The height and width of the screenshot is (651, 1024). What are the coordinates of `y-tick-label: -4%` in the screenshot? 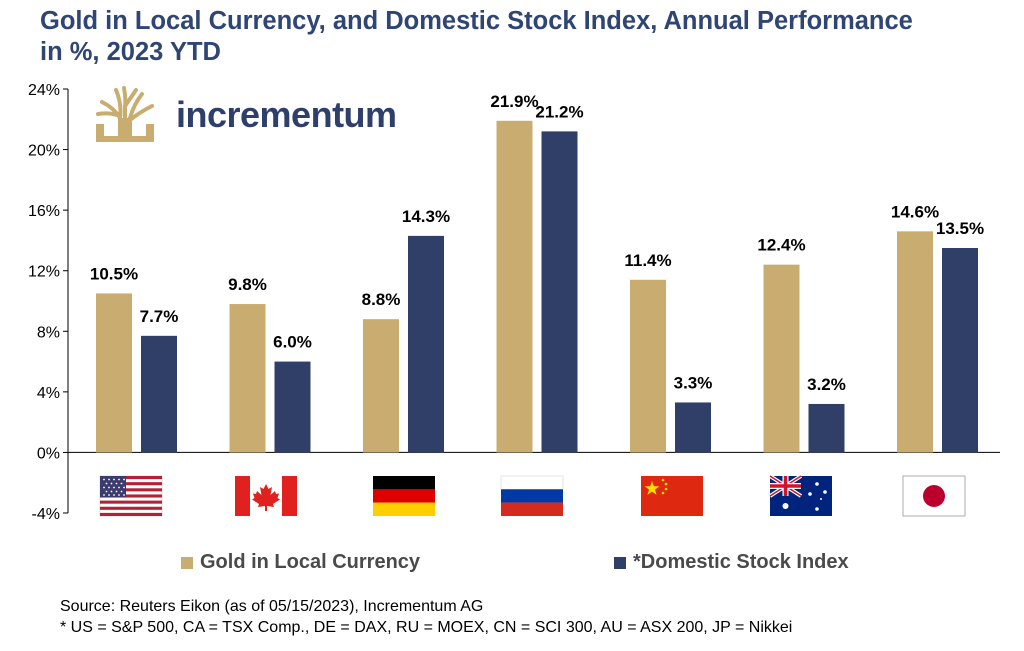 It's located at (46, 514).